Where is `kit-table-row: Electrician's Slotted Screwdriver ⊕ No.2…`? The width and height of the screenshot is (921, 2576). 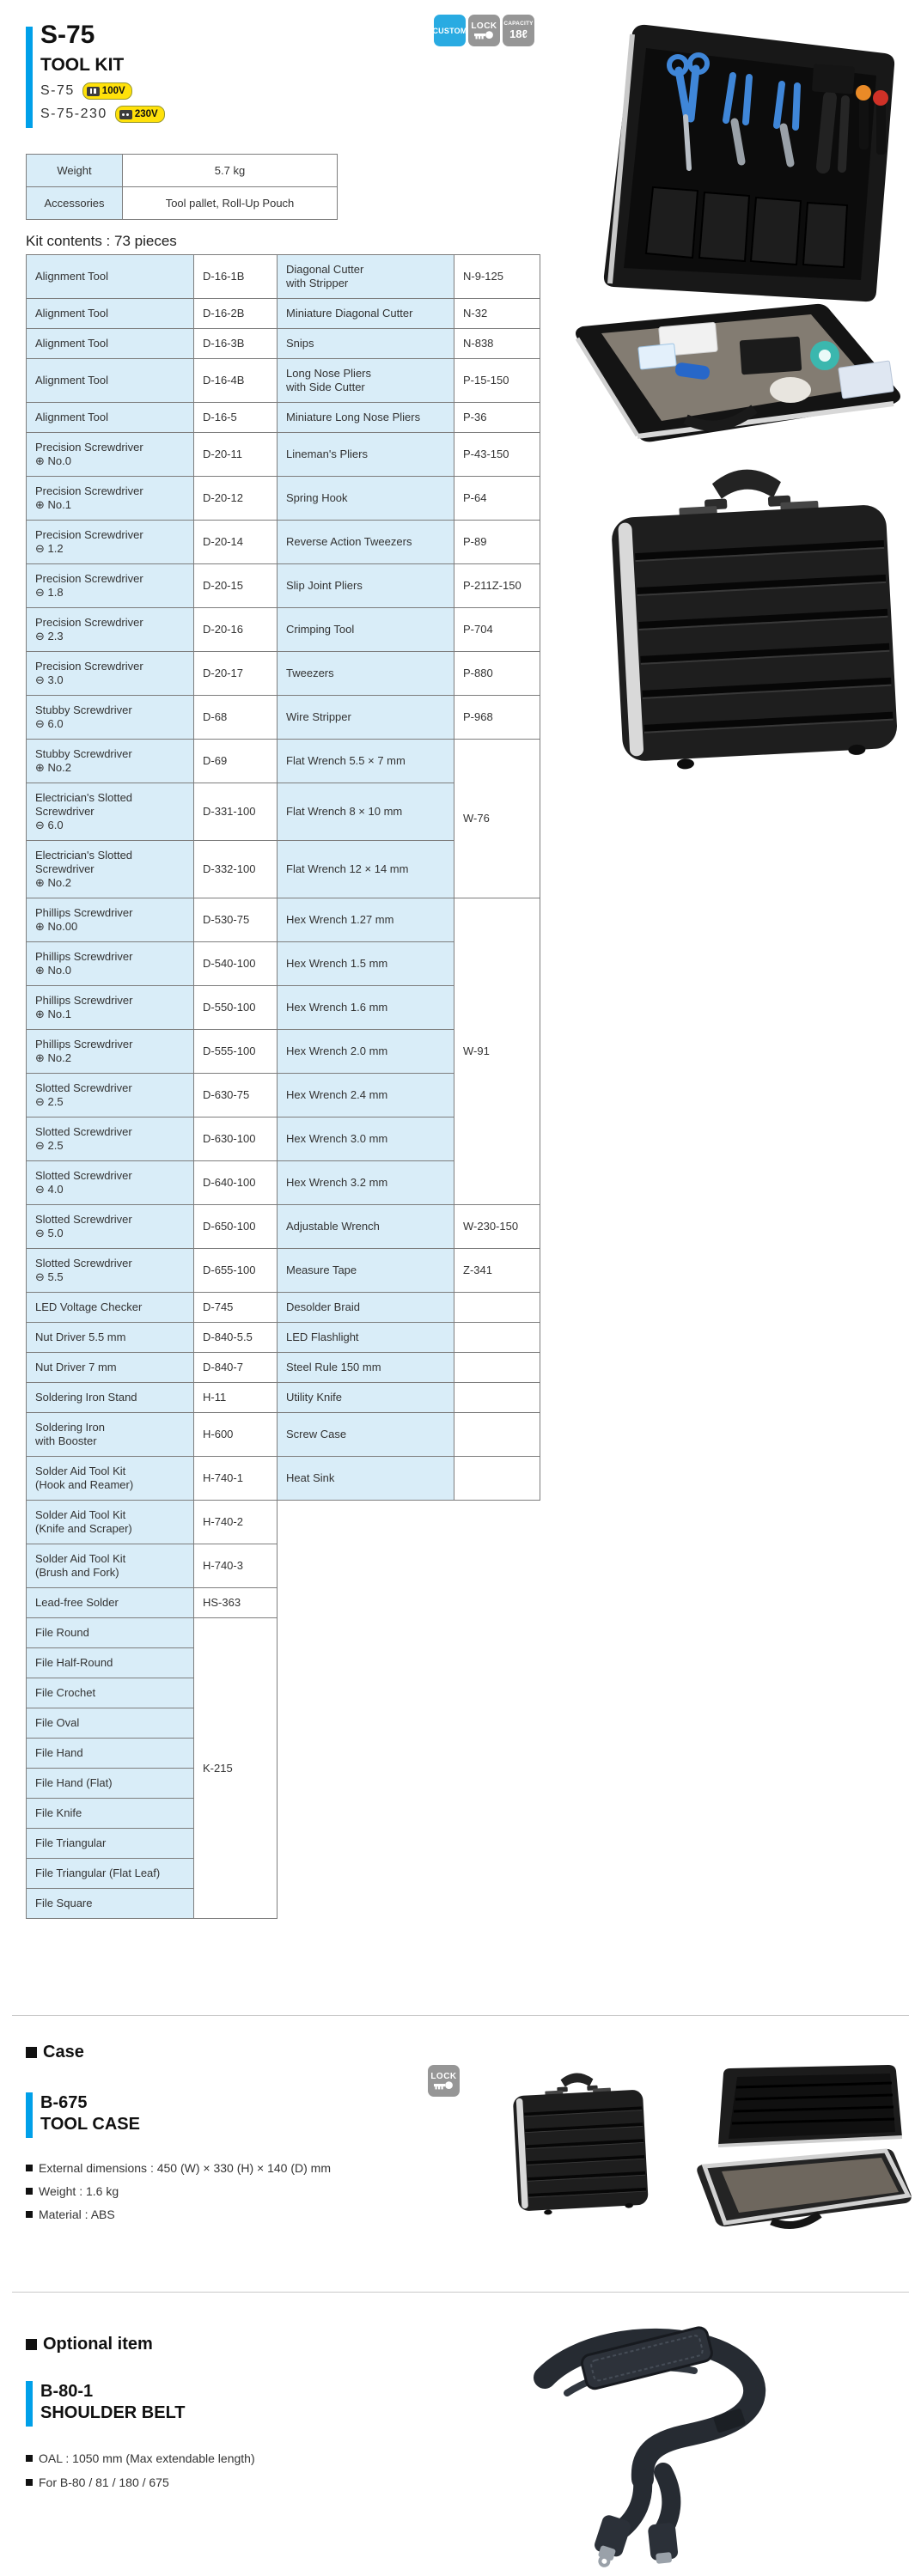
kit-table-row: Electrician's Slotted Screwdriver ⊕ No.2… is located at coordinates (283, 869).